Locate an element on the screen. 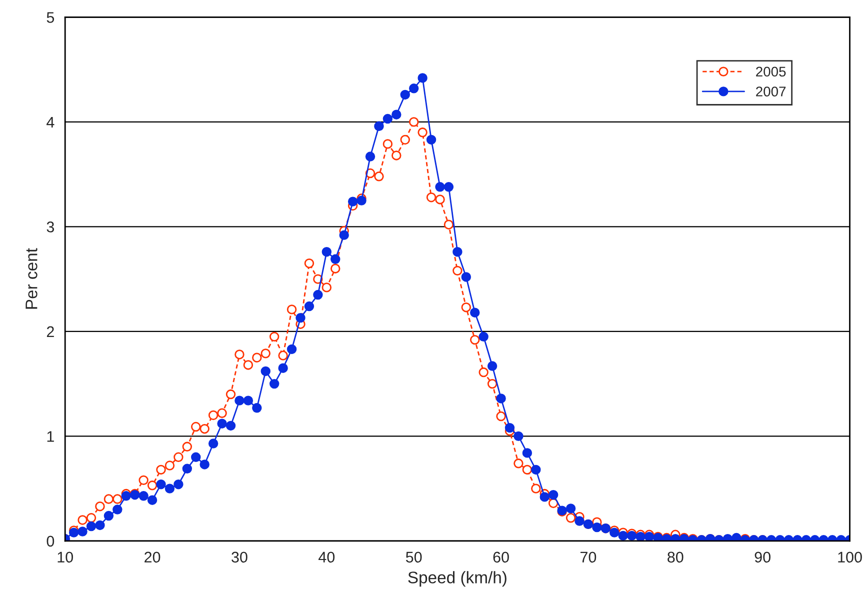 The width and height of the screenshot is (868, 614). y-tick-label: 2 is located at coordinates (50, 331).